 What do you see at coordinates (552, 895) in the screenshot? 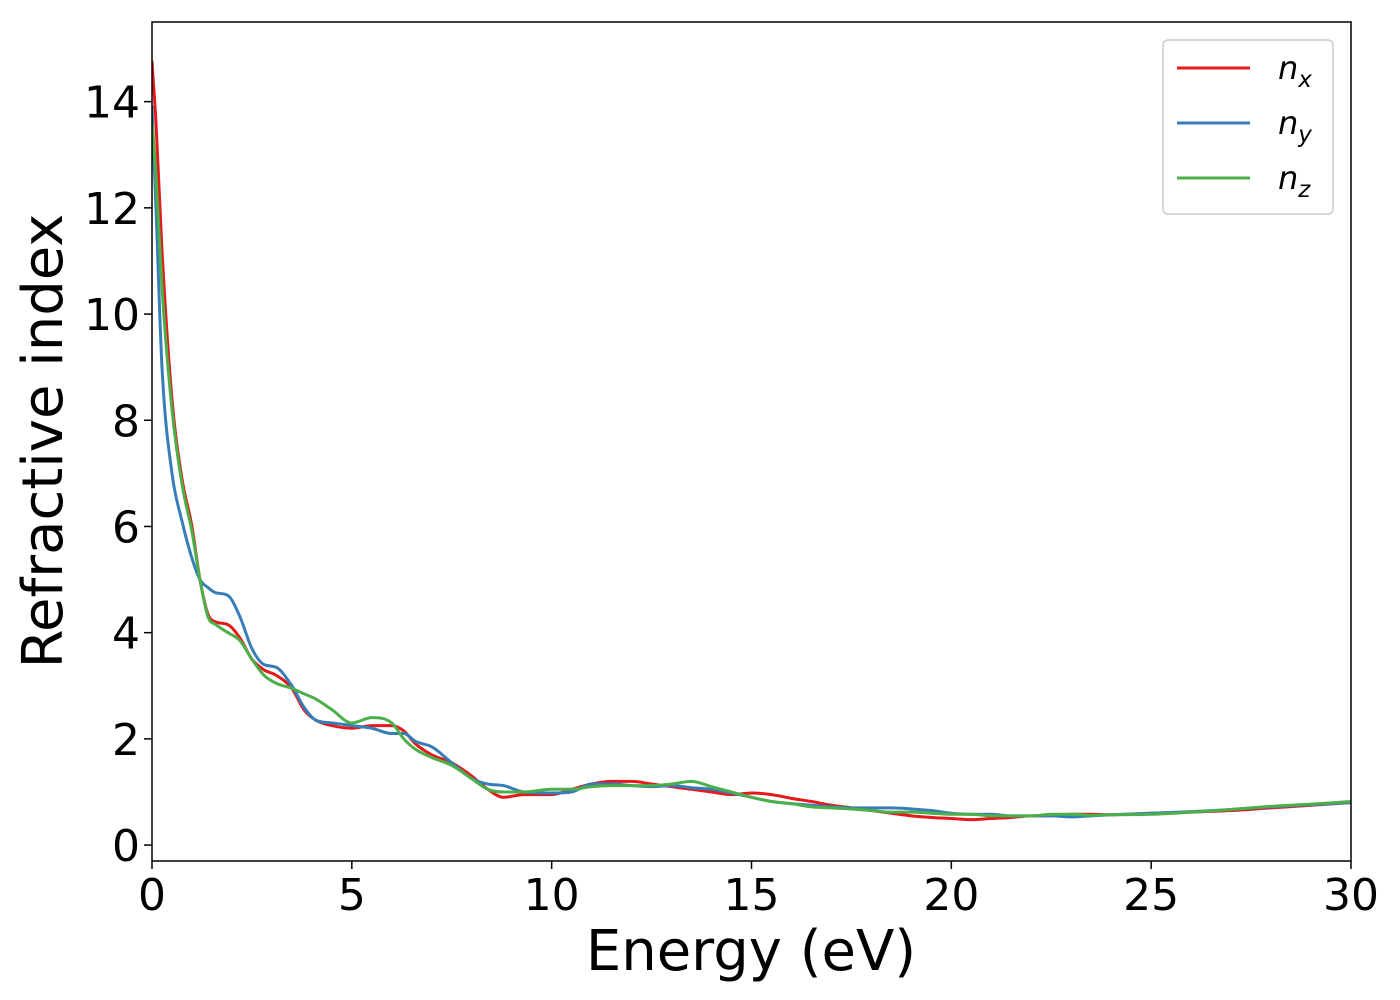
I see `x-tick-label: 10` at bounding box center [552, 895].